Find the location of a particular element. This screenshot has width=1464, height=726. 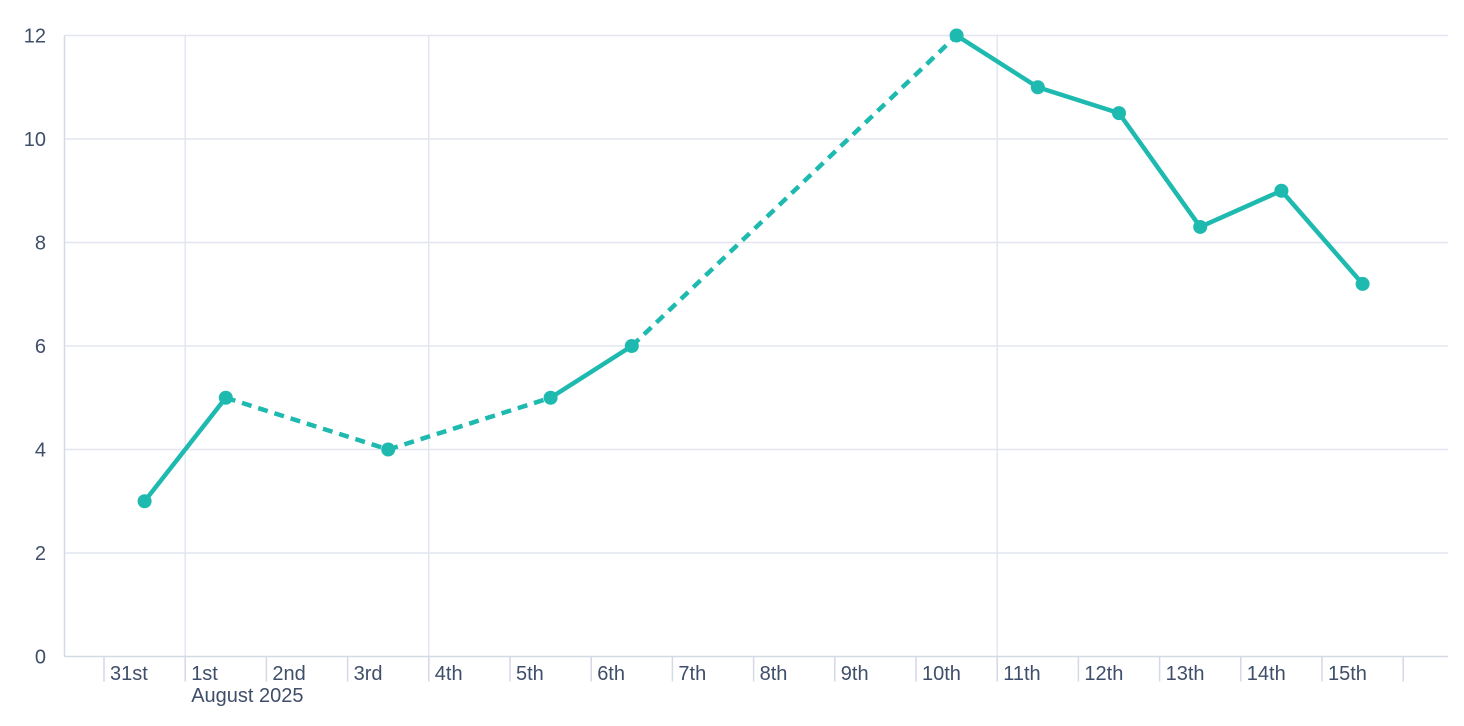

x-axis-tick-label: 12th is located at coordinates (1103, 674).